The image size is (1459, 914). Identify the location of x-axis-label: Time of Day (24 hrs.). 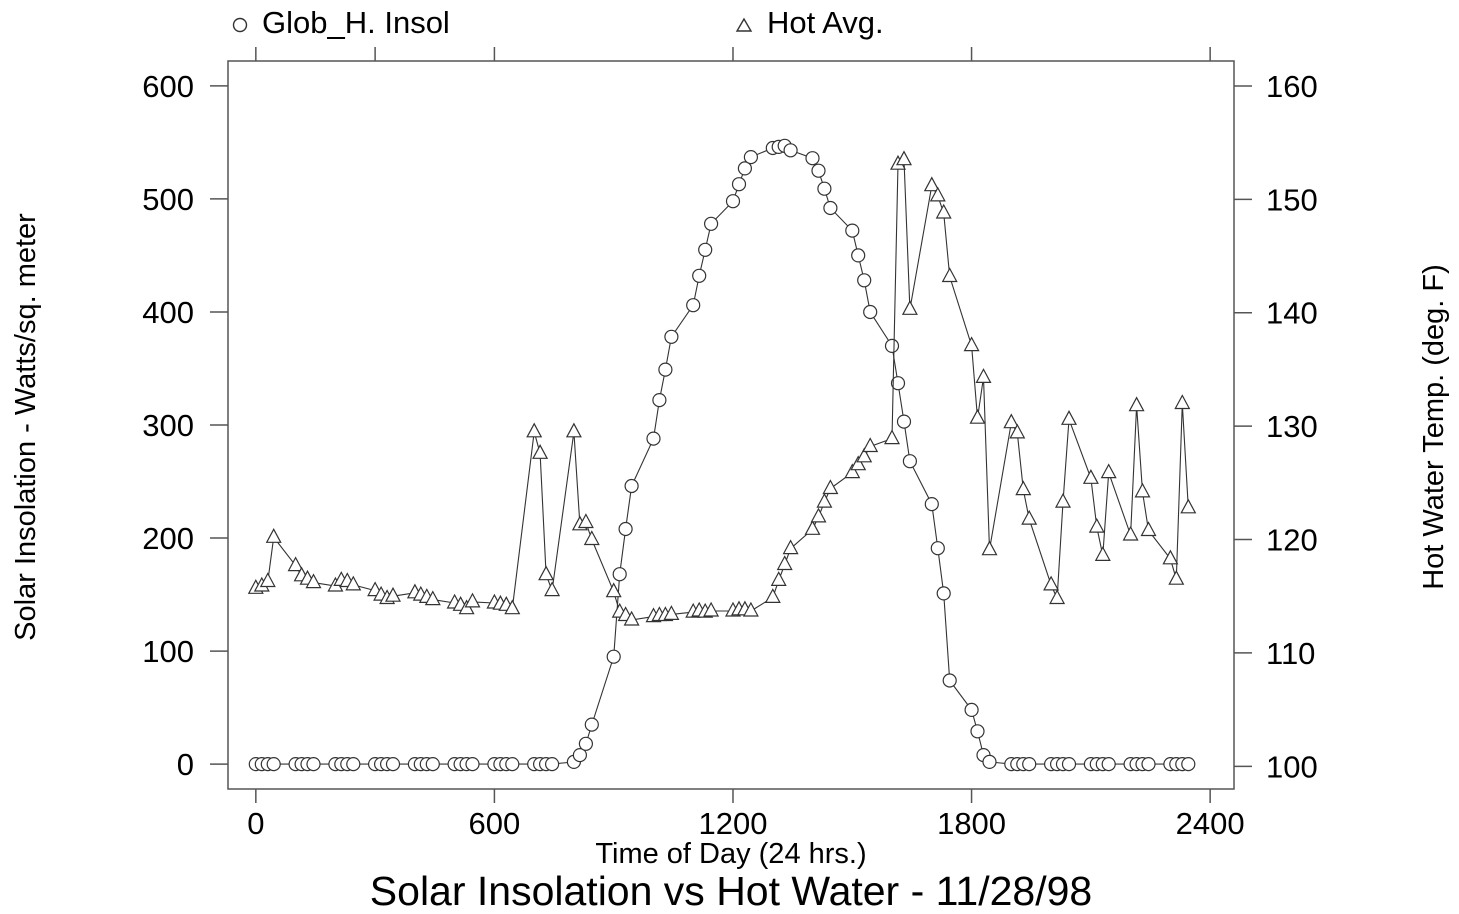
(730, 854).